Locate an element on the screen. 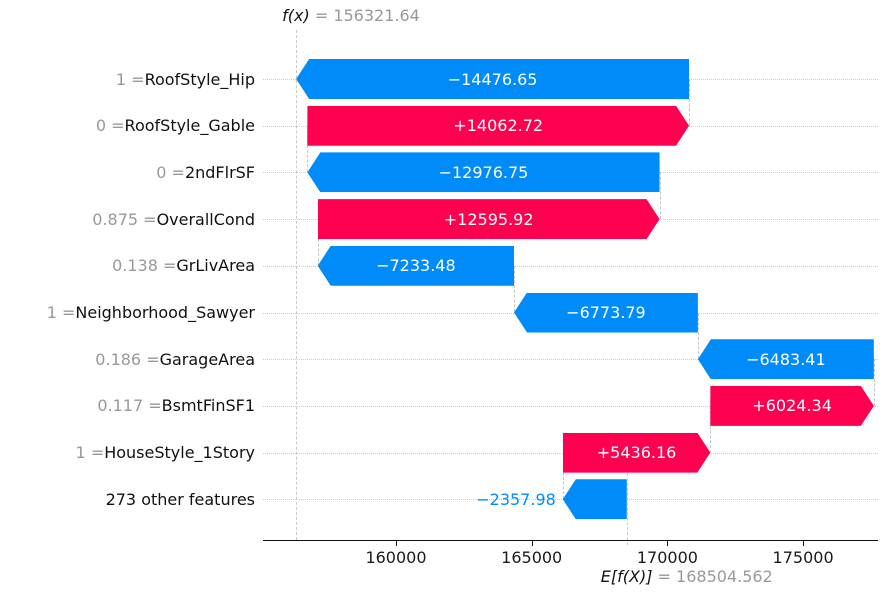  waterfall-bar: +12595.92 is located at coordinates (488, 219).